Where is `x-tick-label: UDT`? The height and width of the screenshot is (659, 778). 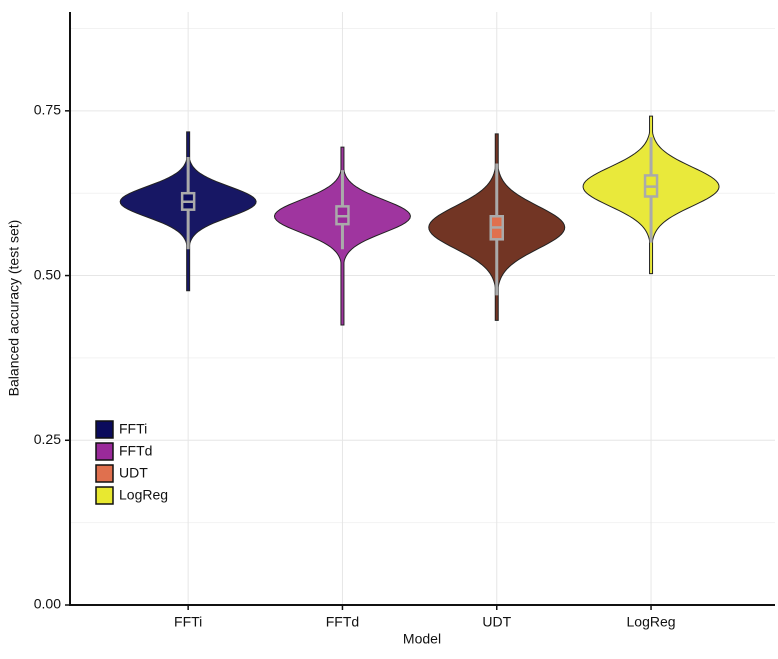
x-tick-label: UDT is located at coordinates (496, 622).